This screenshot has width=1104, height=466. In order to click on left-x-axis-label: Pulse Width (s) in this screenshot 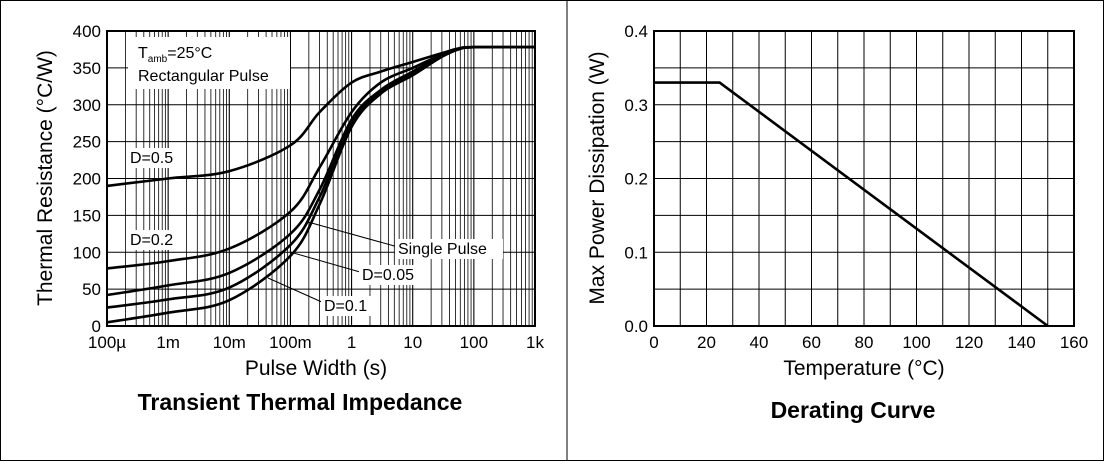, I will do `click(316, 368)`.